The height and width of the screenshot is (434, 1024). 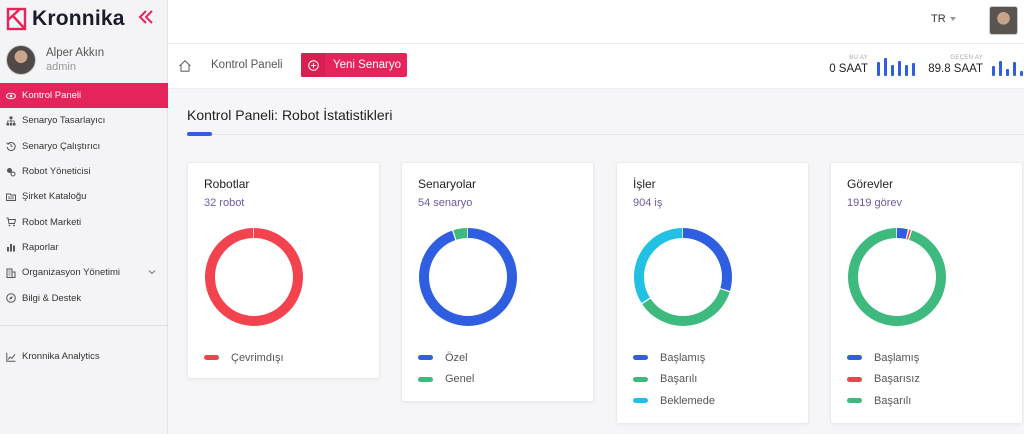 What do you see at coordinates (446, 380) in the screenshot?
I see `legend-item: Genel` at bounding box center [446, 380].